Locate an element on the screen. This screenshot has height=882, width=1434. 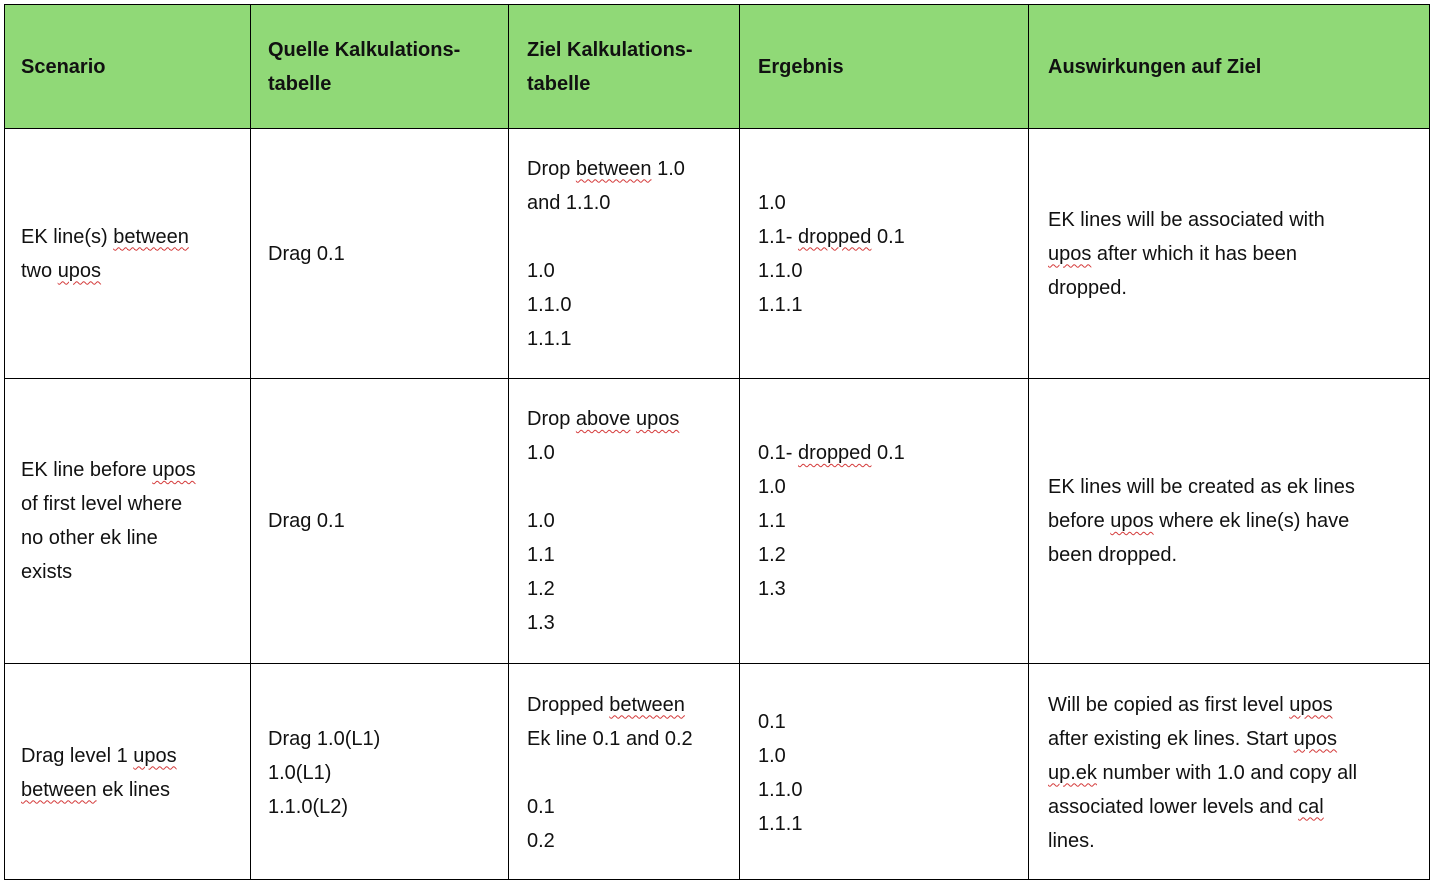
cell-text: 1.0(L1) is located at coordinates (300, 772).